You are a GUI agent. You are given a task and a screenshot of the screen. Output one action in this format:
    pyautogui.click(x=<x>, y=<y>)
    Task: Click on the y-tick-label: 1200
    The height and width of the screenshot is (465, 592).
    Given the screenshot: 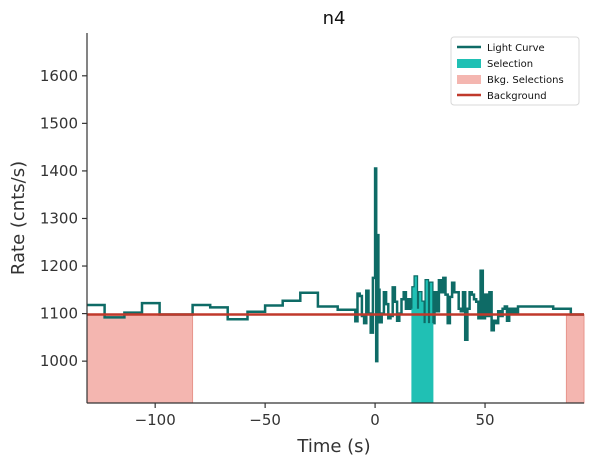 What is the action you would take?
    pyautogui.click(x=59, y=266)
    